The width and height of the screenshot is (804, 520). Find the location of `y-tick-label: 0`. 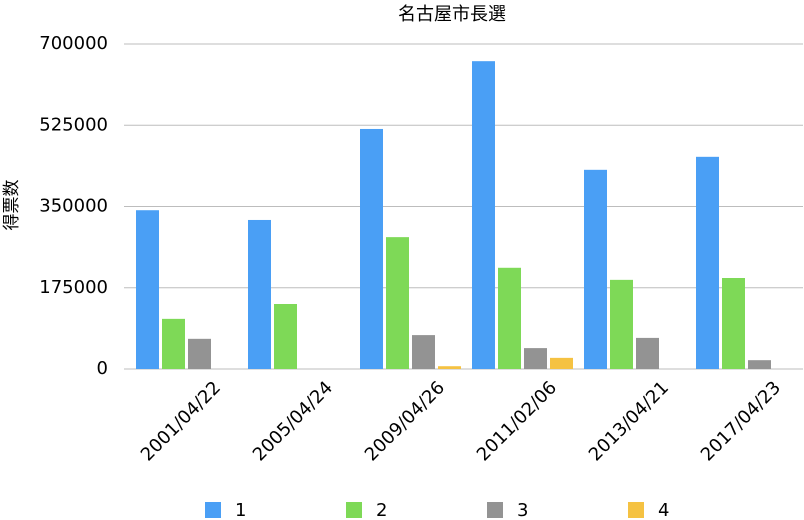

y-tick-label: 0 is located at coordinates (102, 368).